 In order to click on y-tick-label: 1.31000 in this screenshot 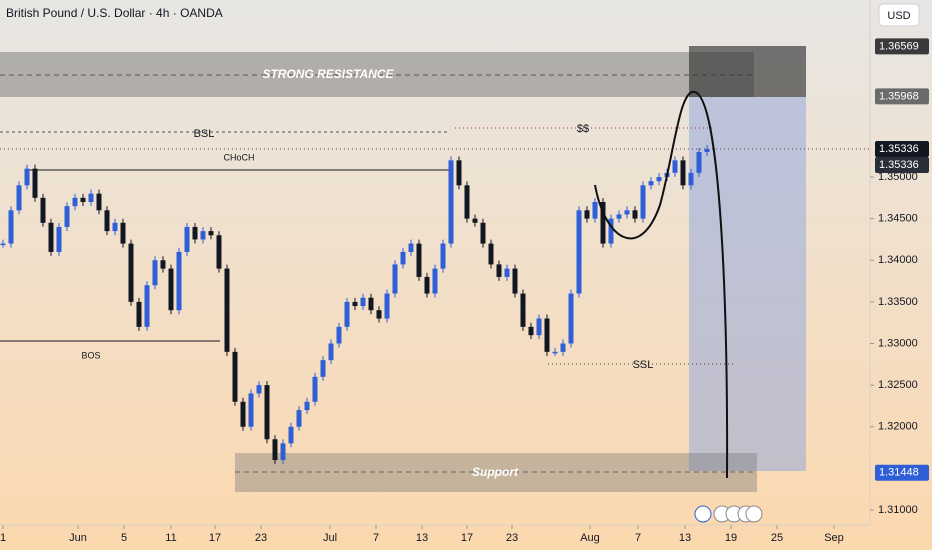, I will do `click(898, 510)`.